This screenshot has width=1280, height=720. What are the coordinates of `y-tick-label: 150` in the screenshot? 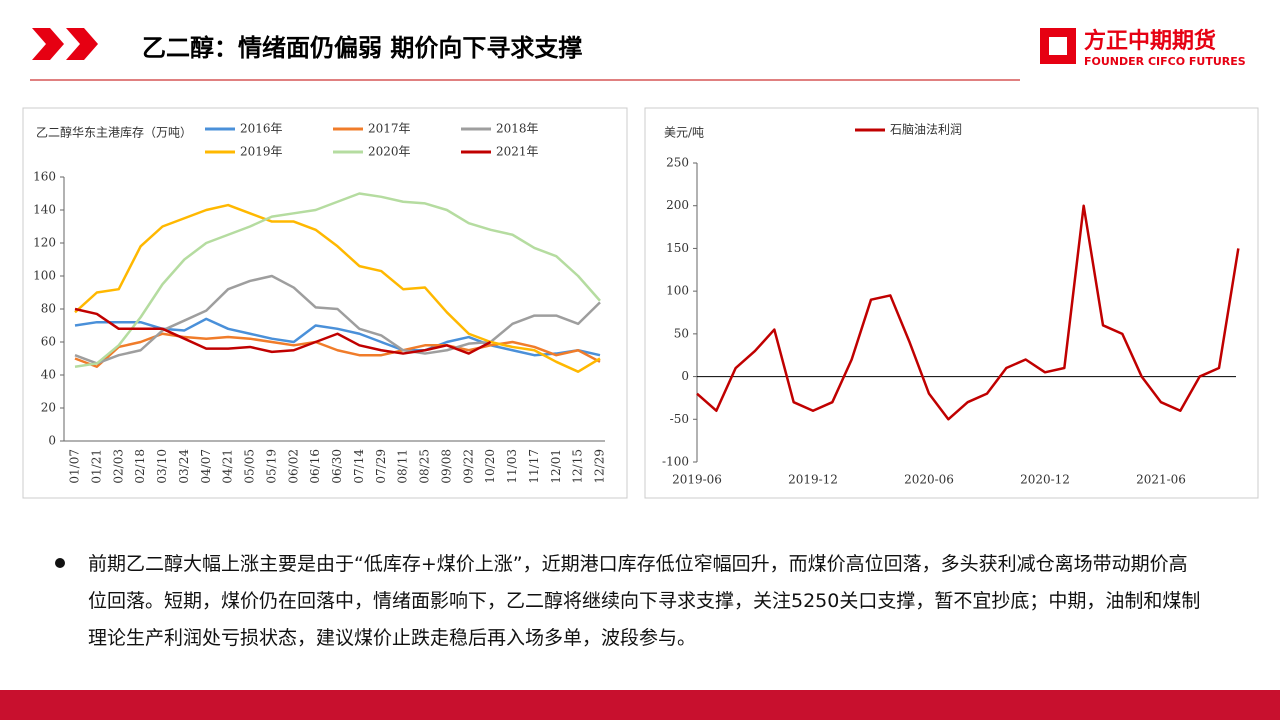 It's located at (677, 248).